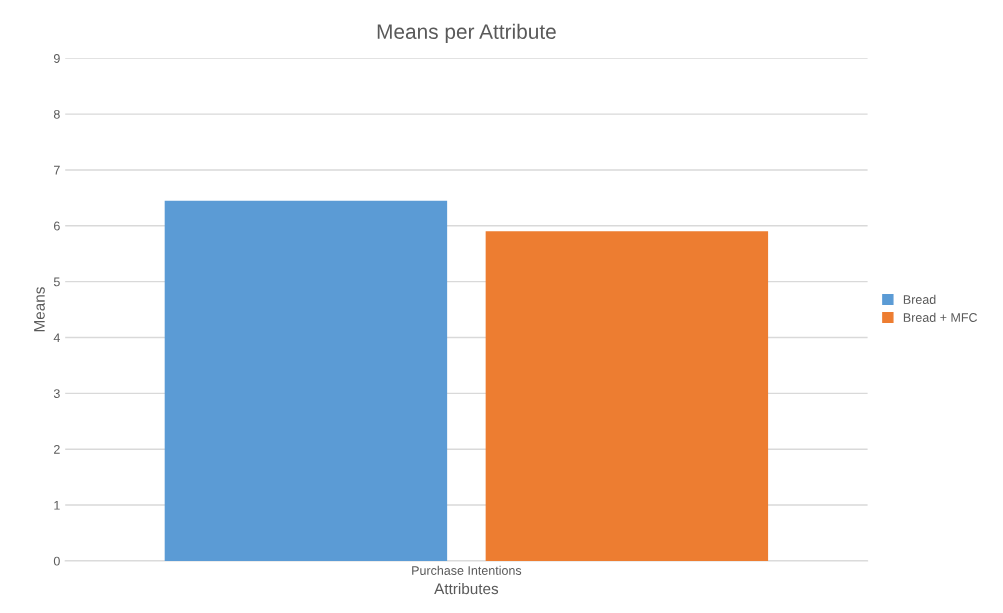 This screenshot has width=1003, height=613. I want to click on y-tick-label: 4, so click(56, 338).